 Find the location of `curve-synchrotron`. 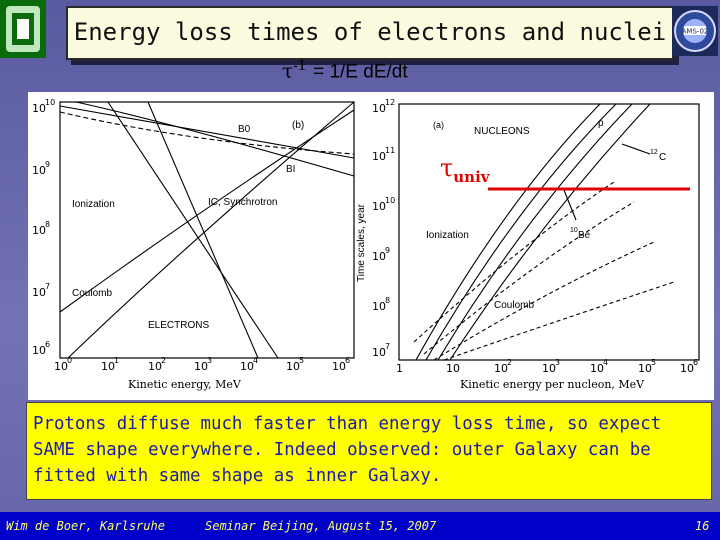

curve-synchrotron is located at coordinates (203, 230).